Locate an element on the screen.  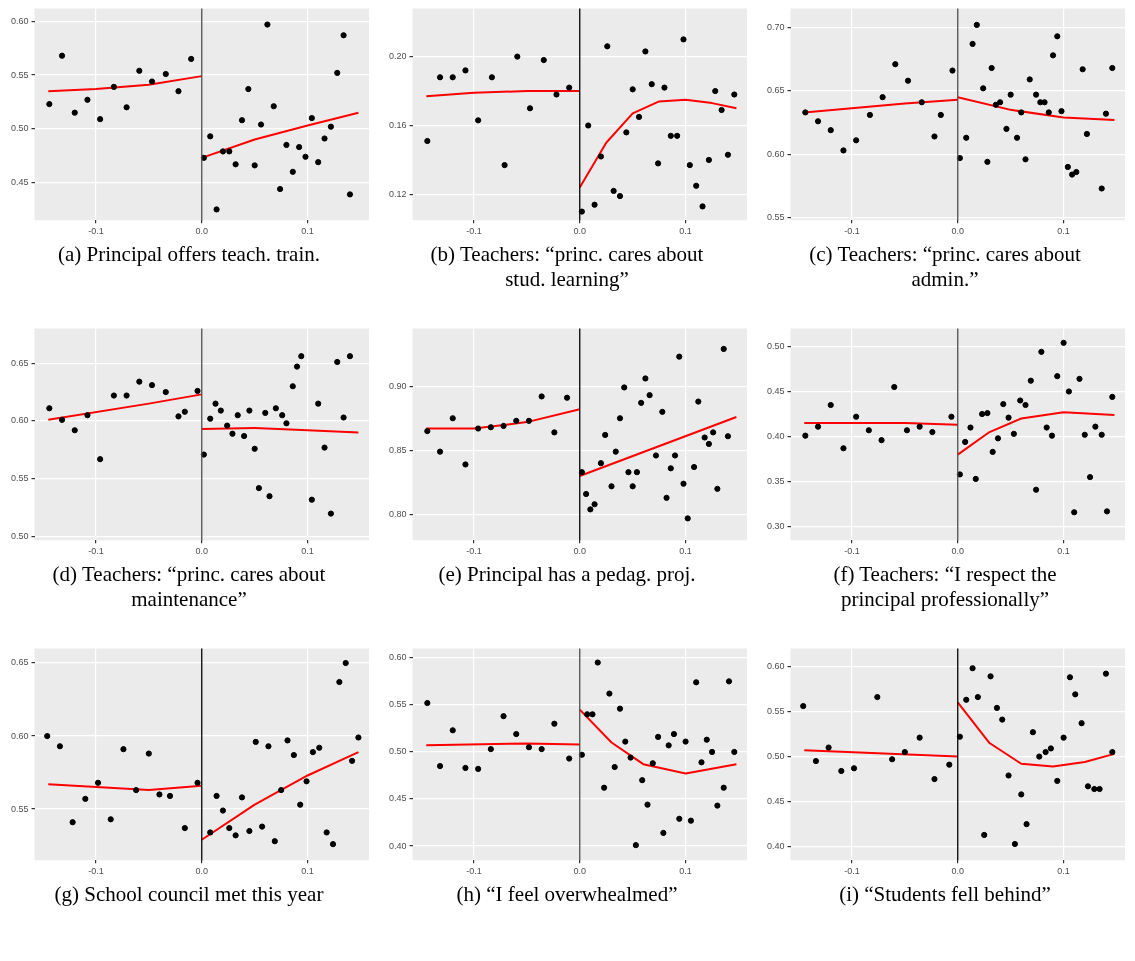
y-tick-label: 0.85 is located at coordinates (397, 449).